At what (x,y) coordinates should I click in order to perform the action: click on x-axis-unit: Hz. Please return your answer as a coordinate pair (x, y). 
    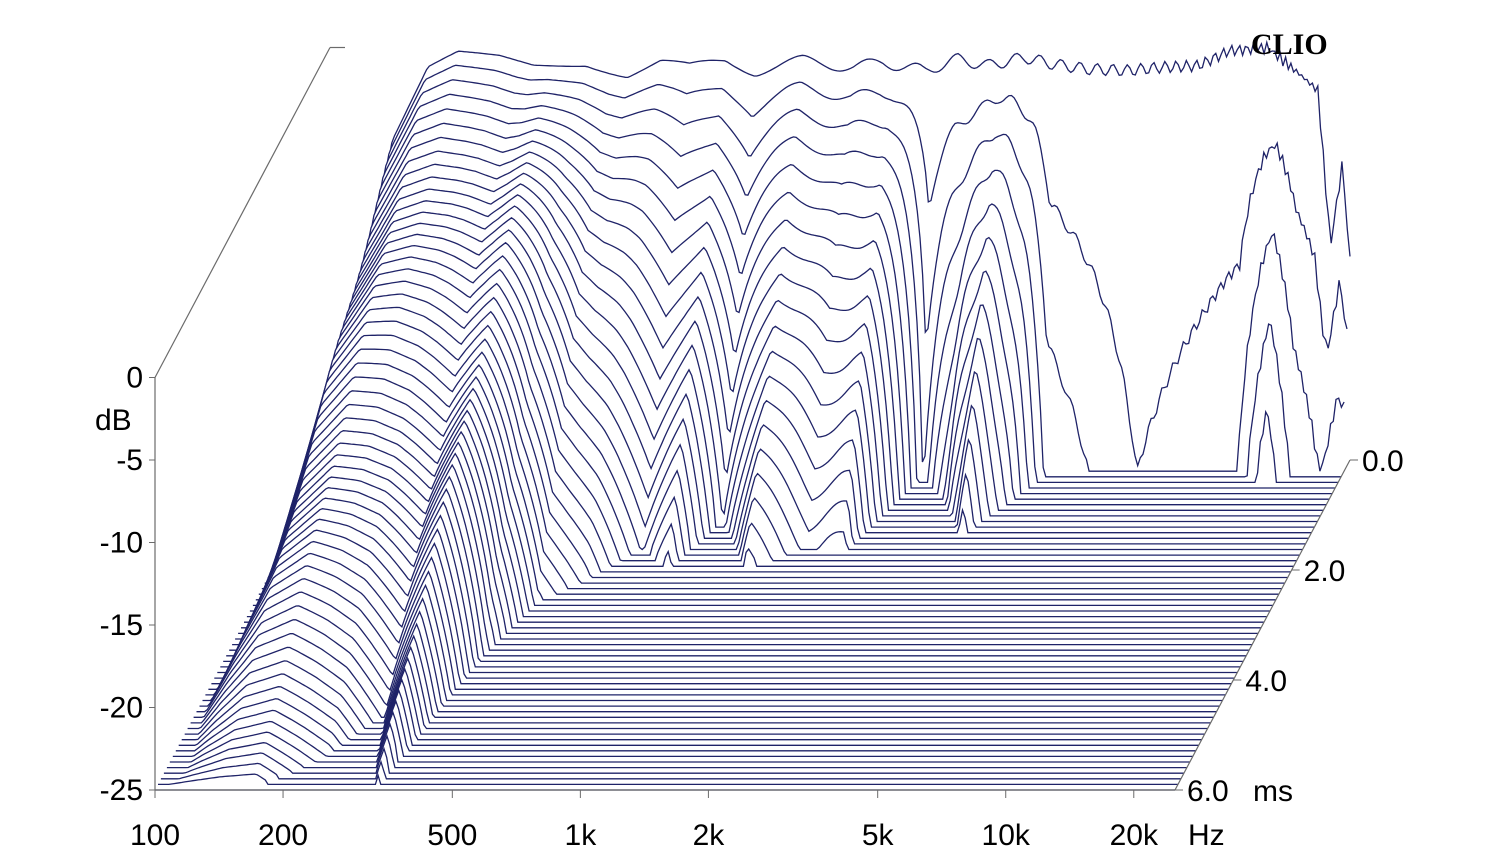
    Looking at the image, I should click on (1206, 835).